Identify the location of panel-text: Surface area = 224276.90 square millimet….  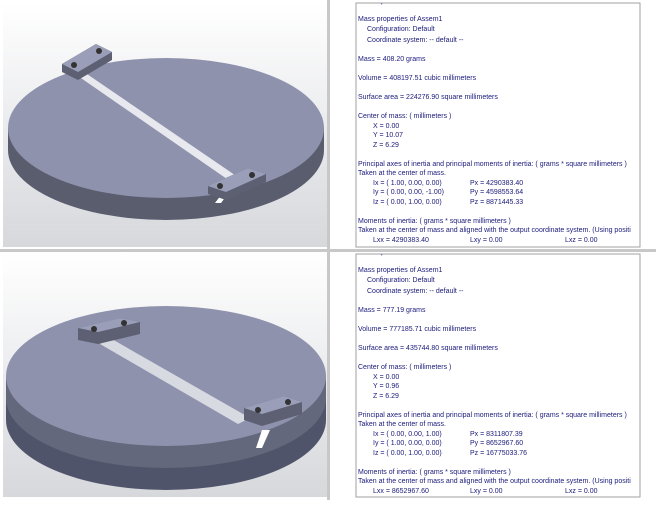
(428, 97).